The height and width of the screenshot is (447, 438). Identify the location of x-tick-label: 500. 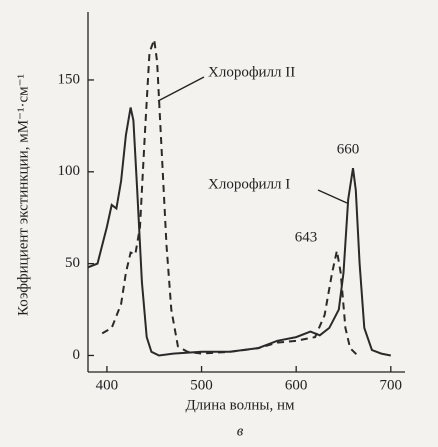
(201, 385).